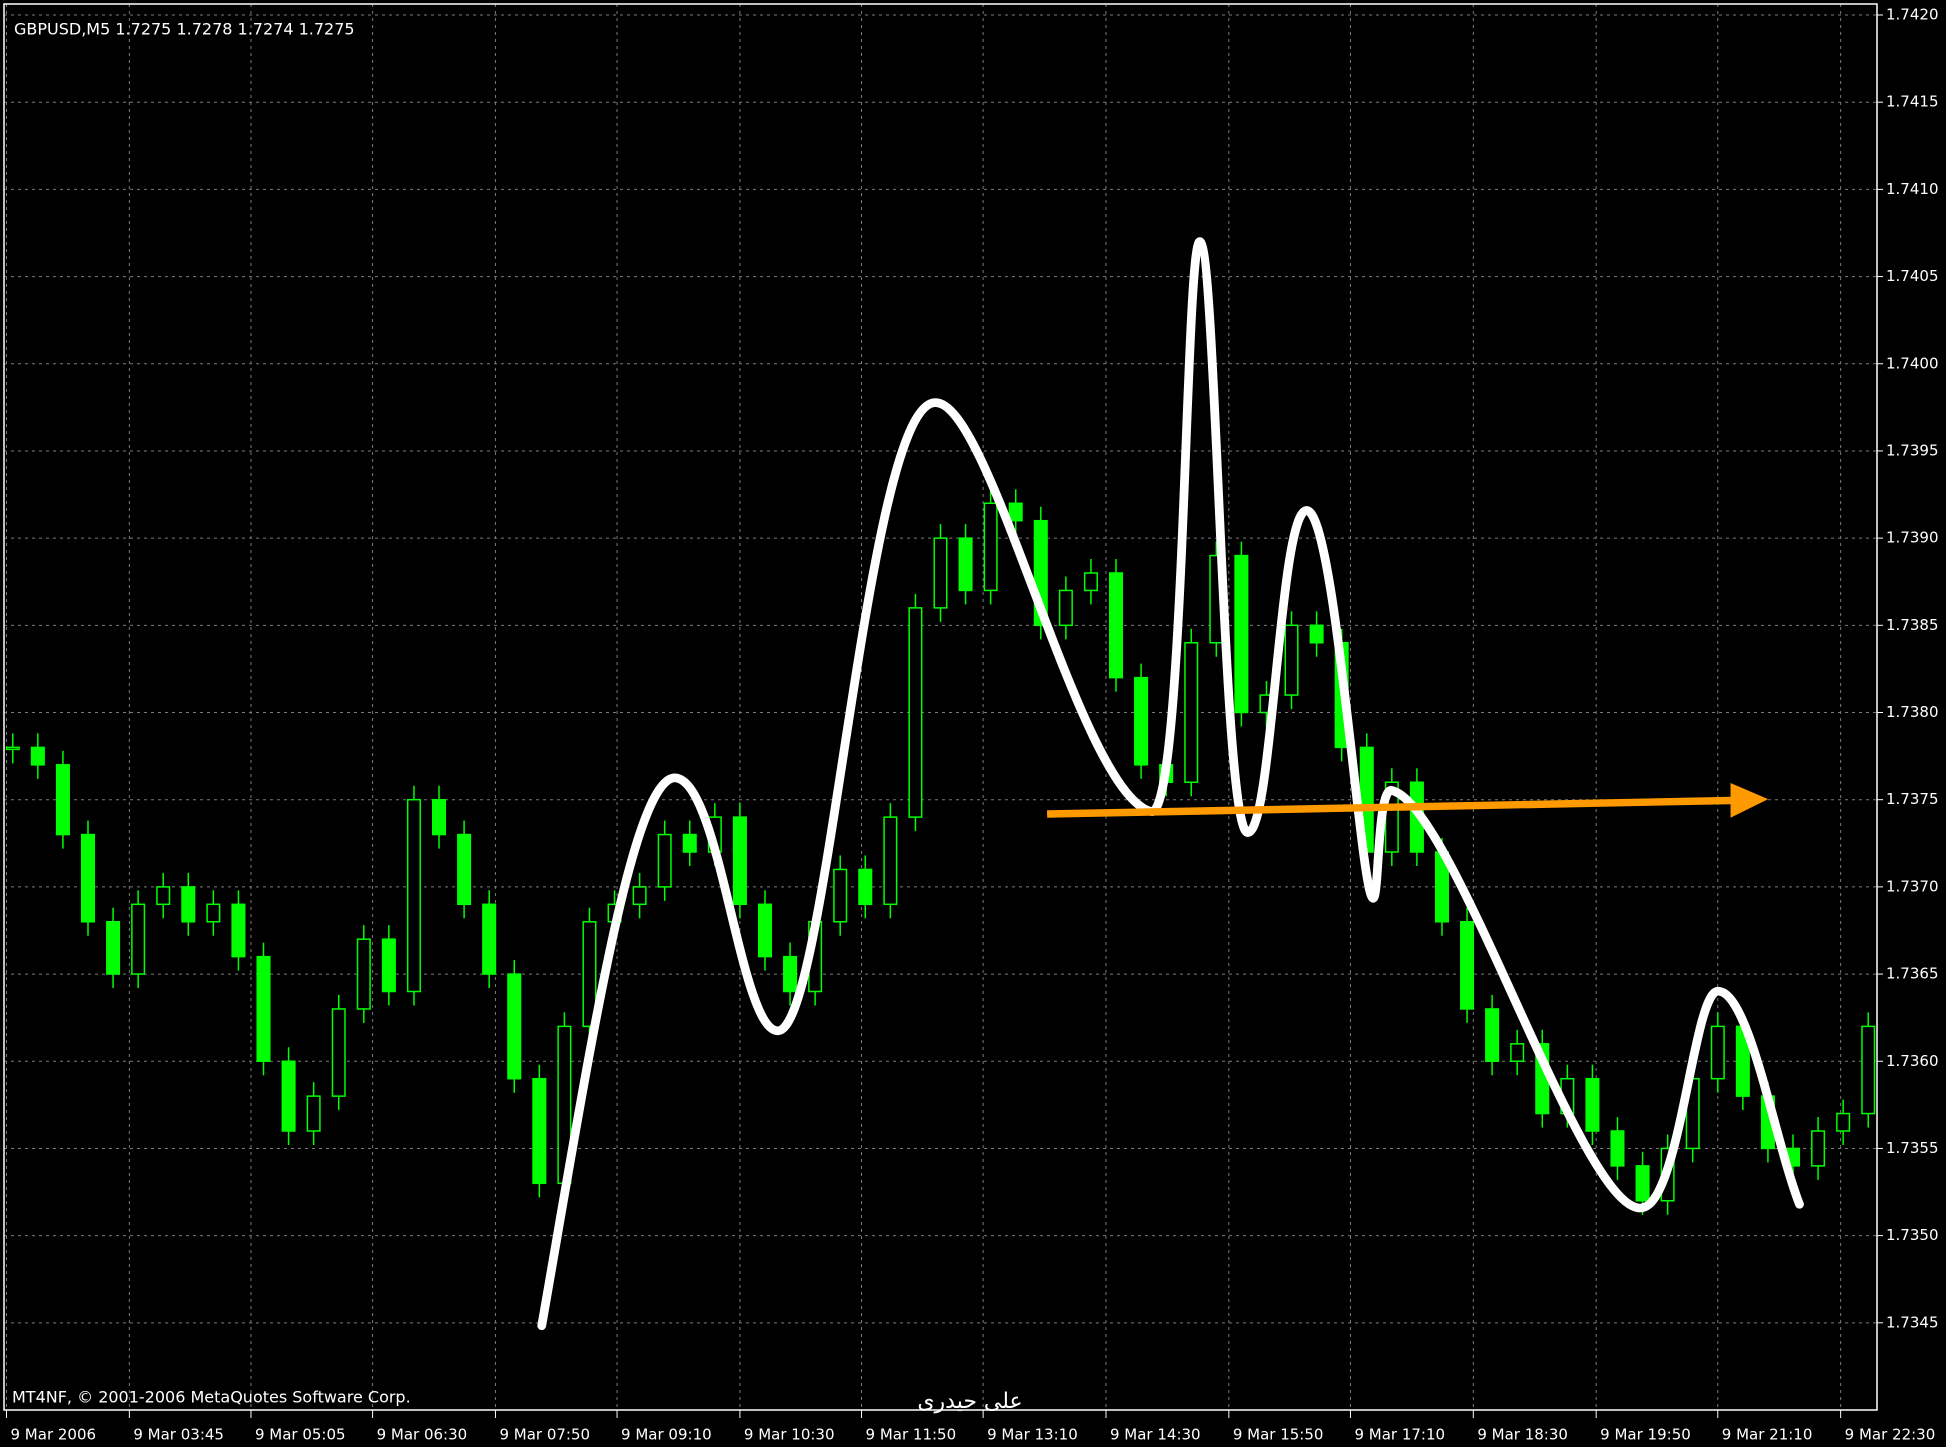  I want to click on y-tick-label: 1.7420, so click(1912, 15).